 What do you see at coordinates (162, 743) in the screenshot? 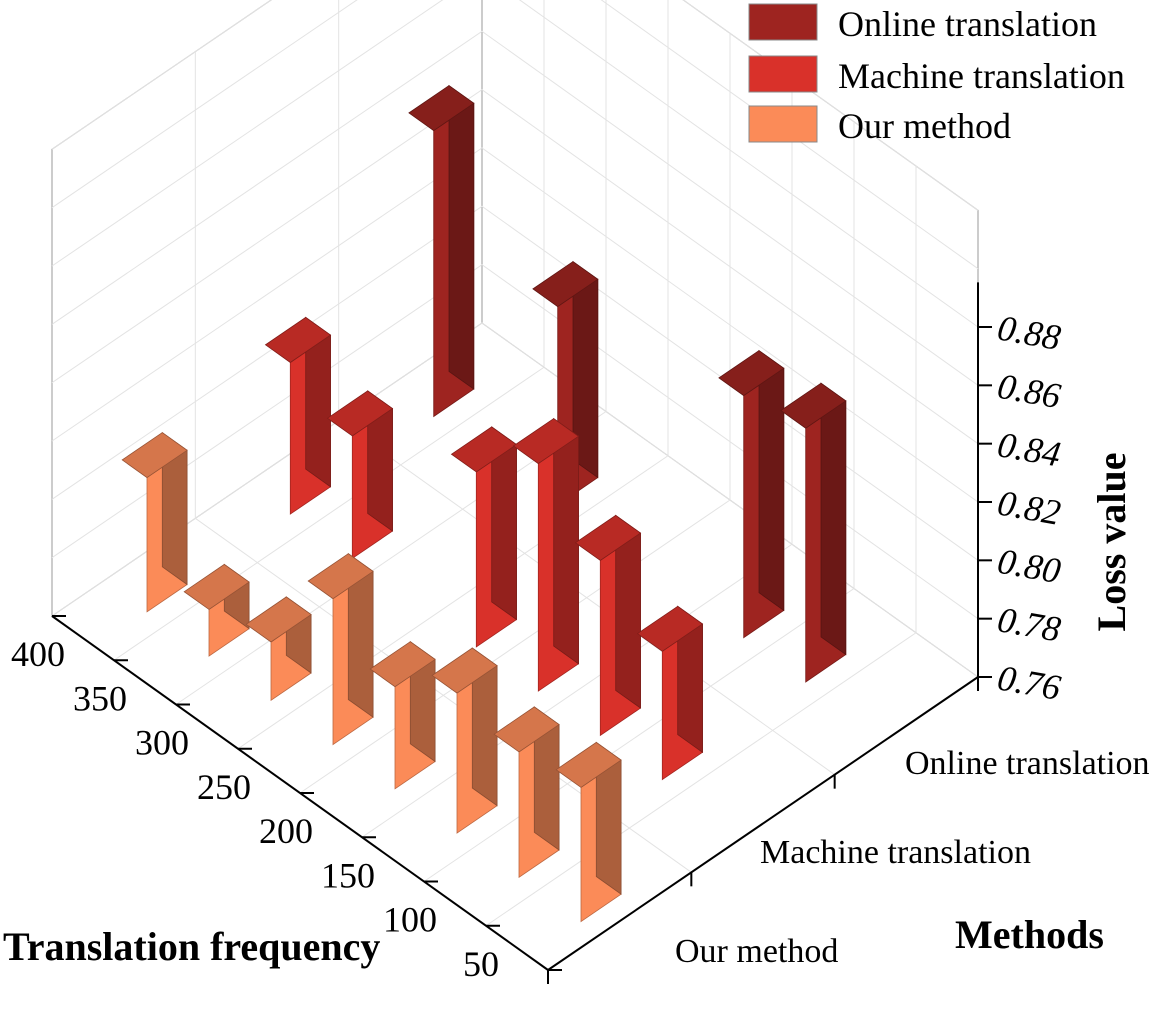
I see `x-tick-label: 300` at bounding box center [162, 743].